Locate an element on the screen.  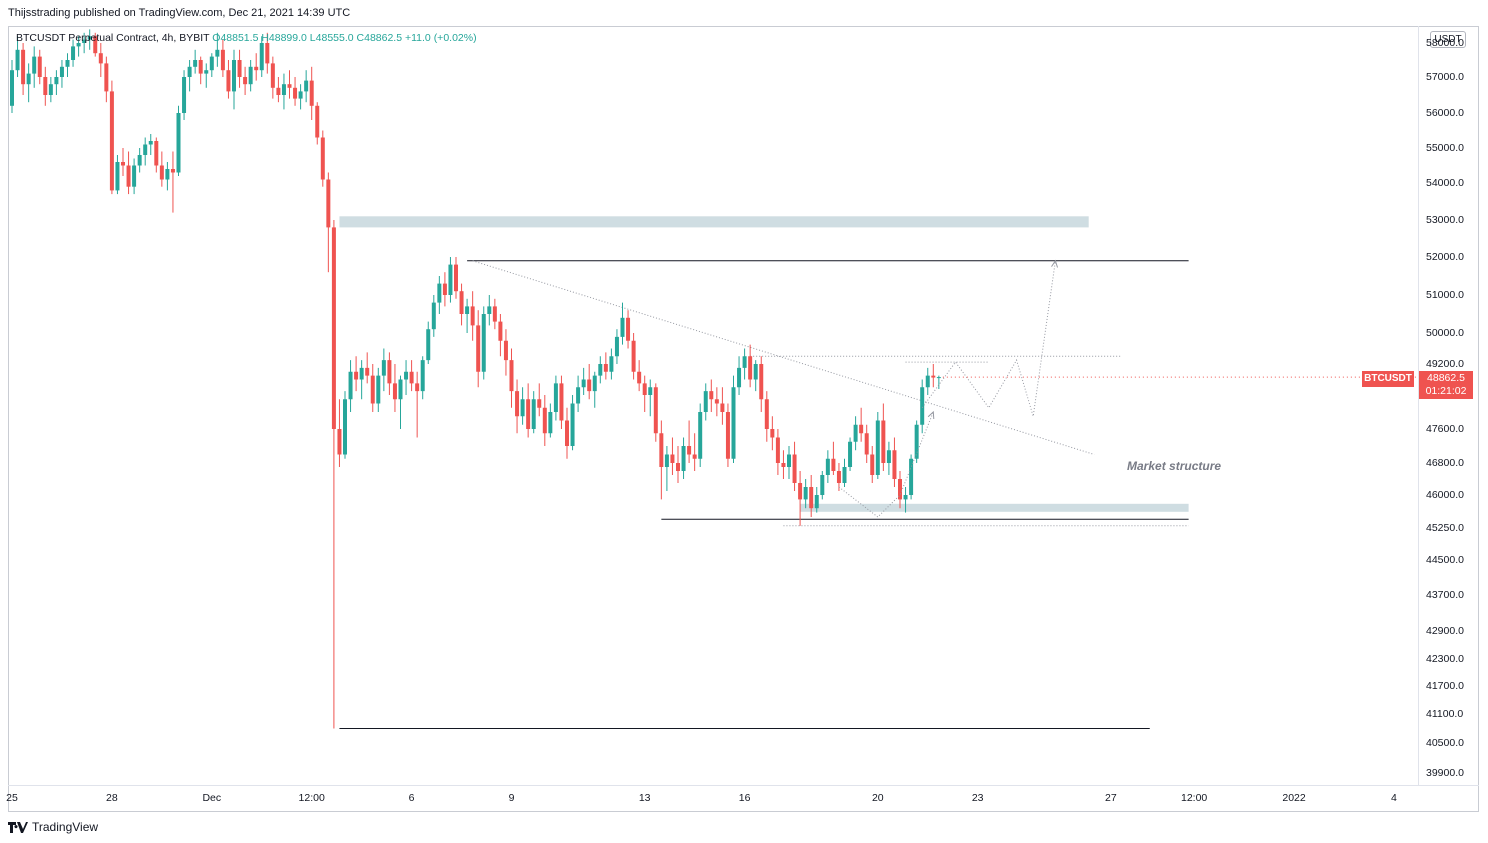
time-tick-label: 20 is located at coordinates (877, 798).